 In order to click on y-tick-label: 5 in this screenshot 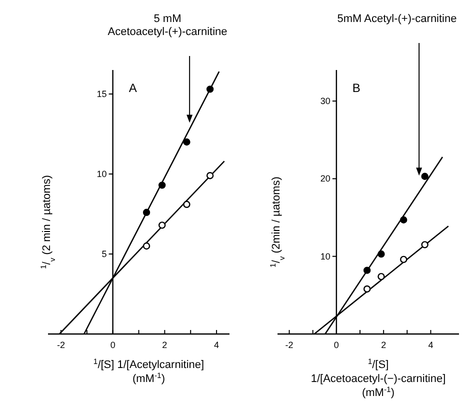, I will do `click(104, 254)`.